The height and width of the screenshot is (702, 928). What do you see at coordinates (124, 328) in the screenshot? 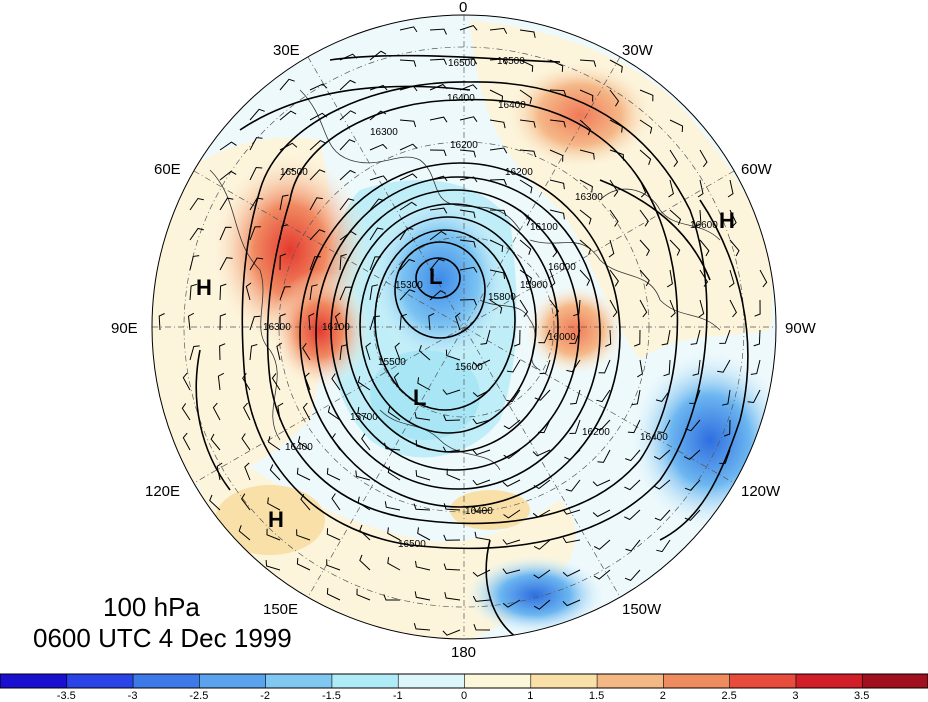
I see `longitude-label: 90E` at bounding box center [124, 328].